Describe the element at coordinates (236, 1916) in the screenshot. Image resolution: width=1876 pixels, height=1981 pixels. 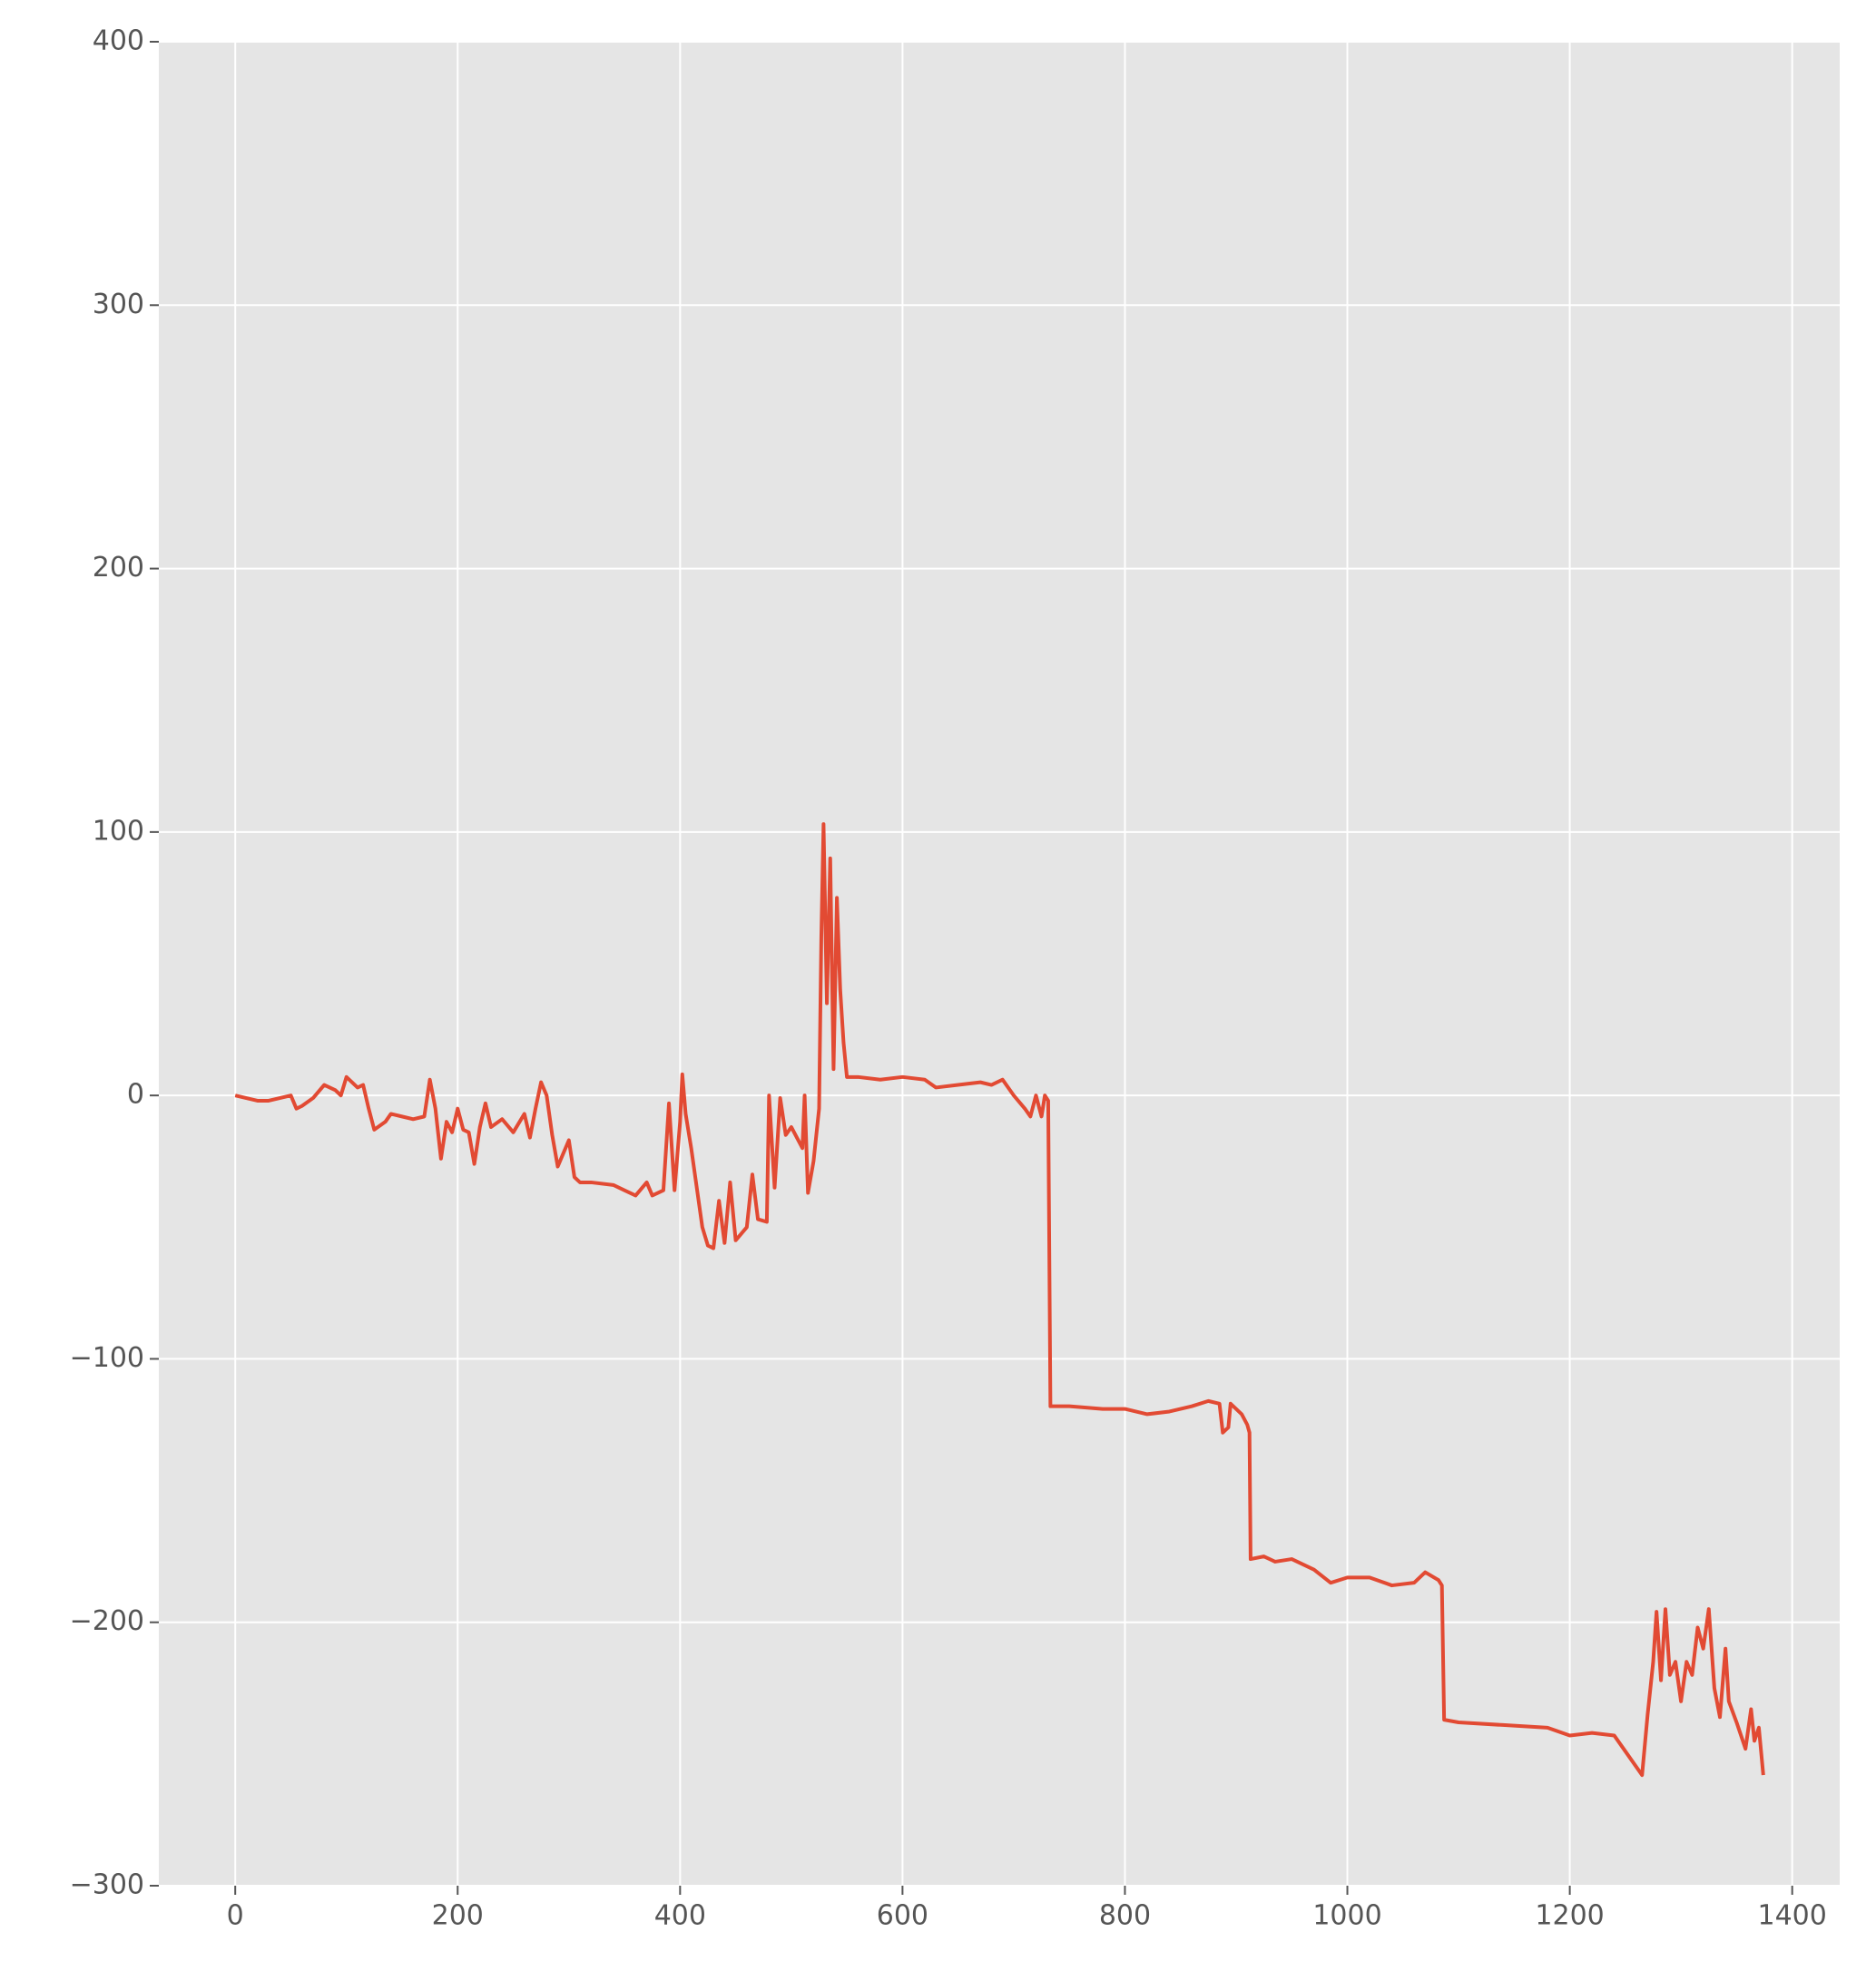
I see `x-tick-label: 0` at that location.